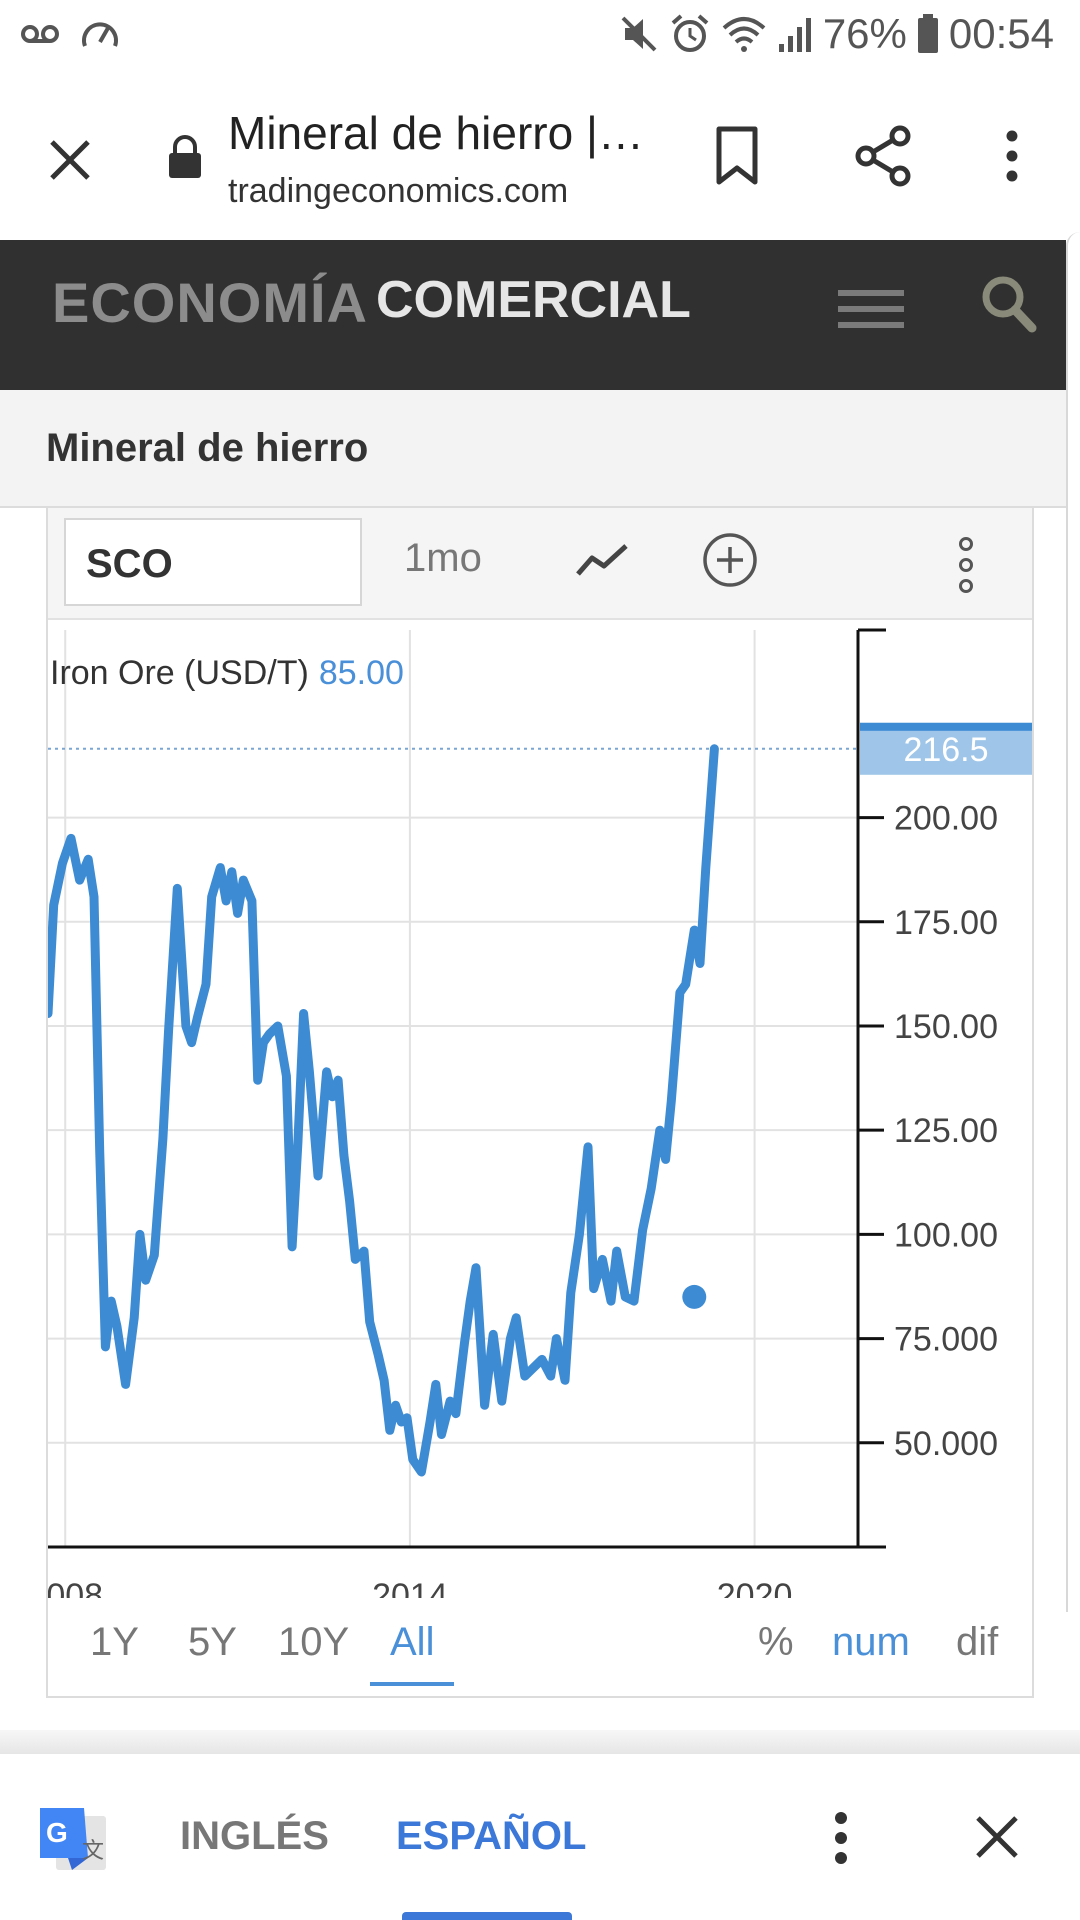  I want to click on range-all: All, so click(412, 1642).